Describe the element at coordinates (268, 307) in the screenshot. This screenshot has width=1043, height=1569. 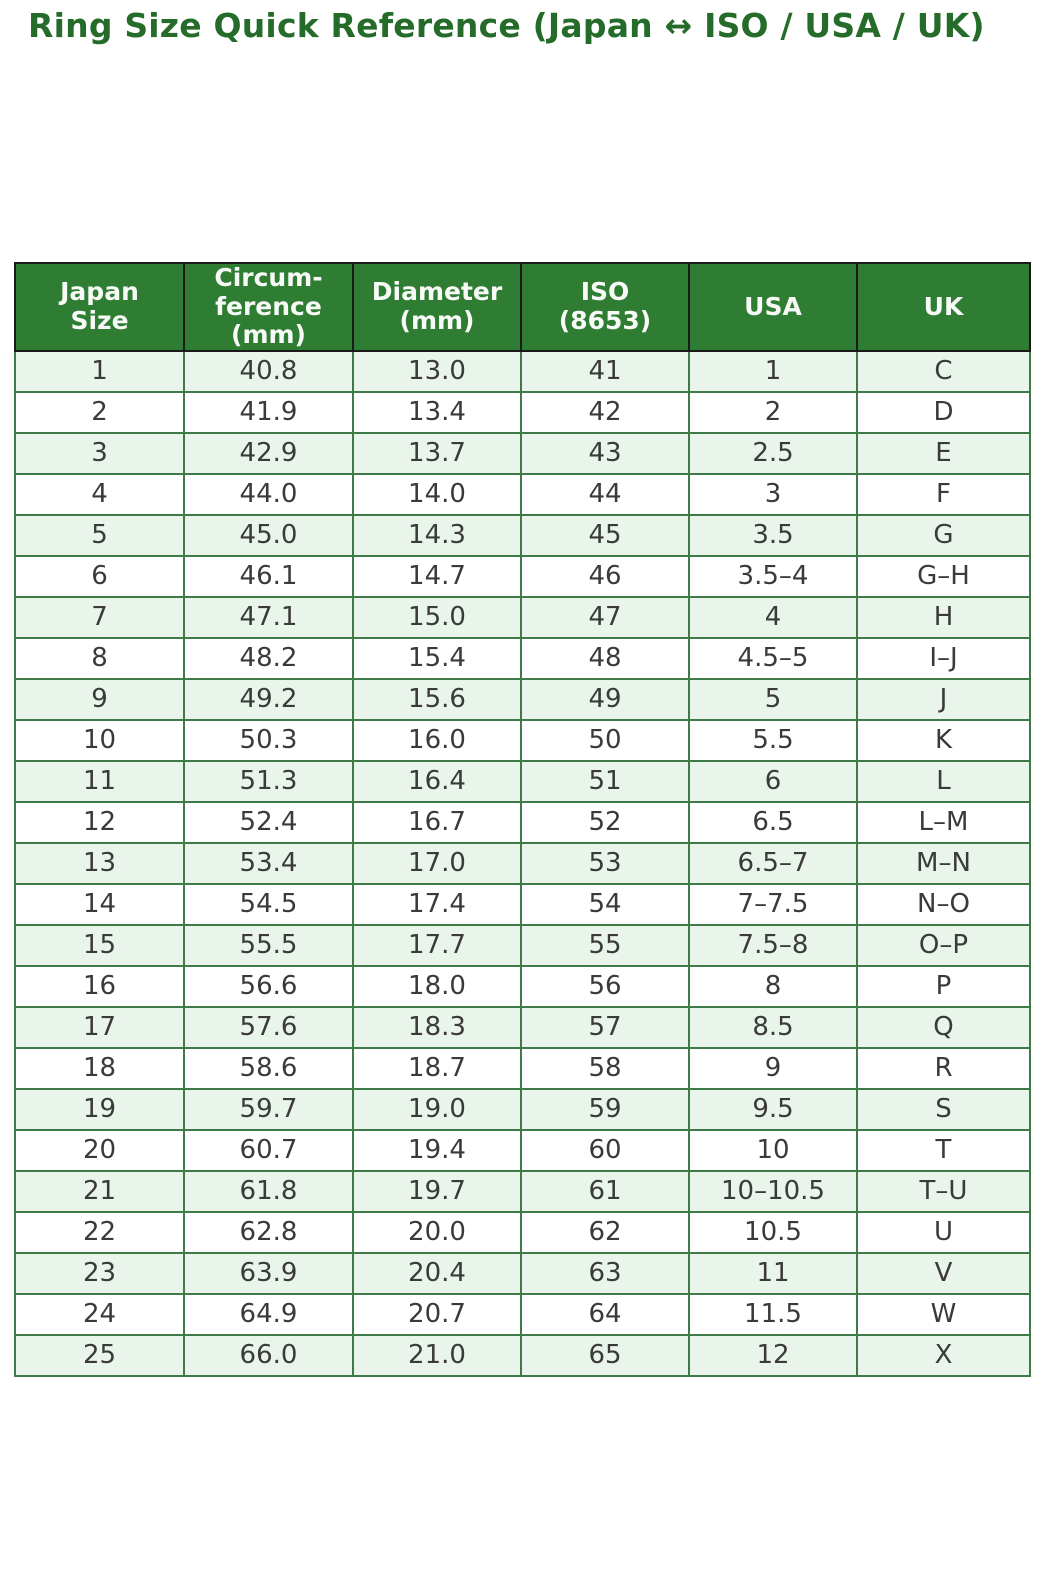
I see `column-header-circumference-mm: Circum- ference (mm)` at that location.